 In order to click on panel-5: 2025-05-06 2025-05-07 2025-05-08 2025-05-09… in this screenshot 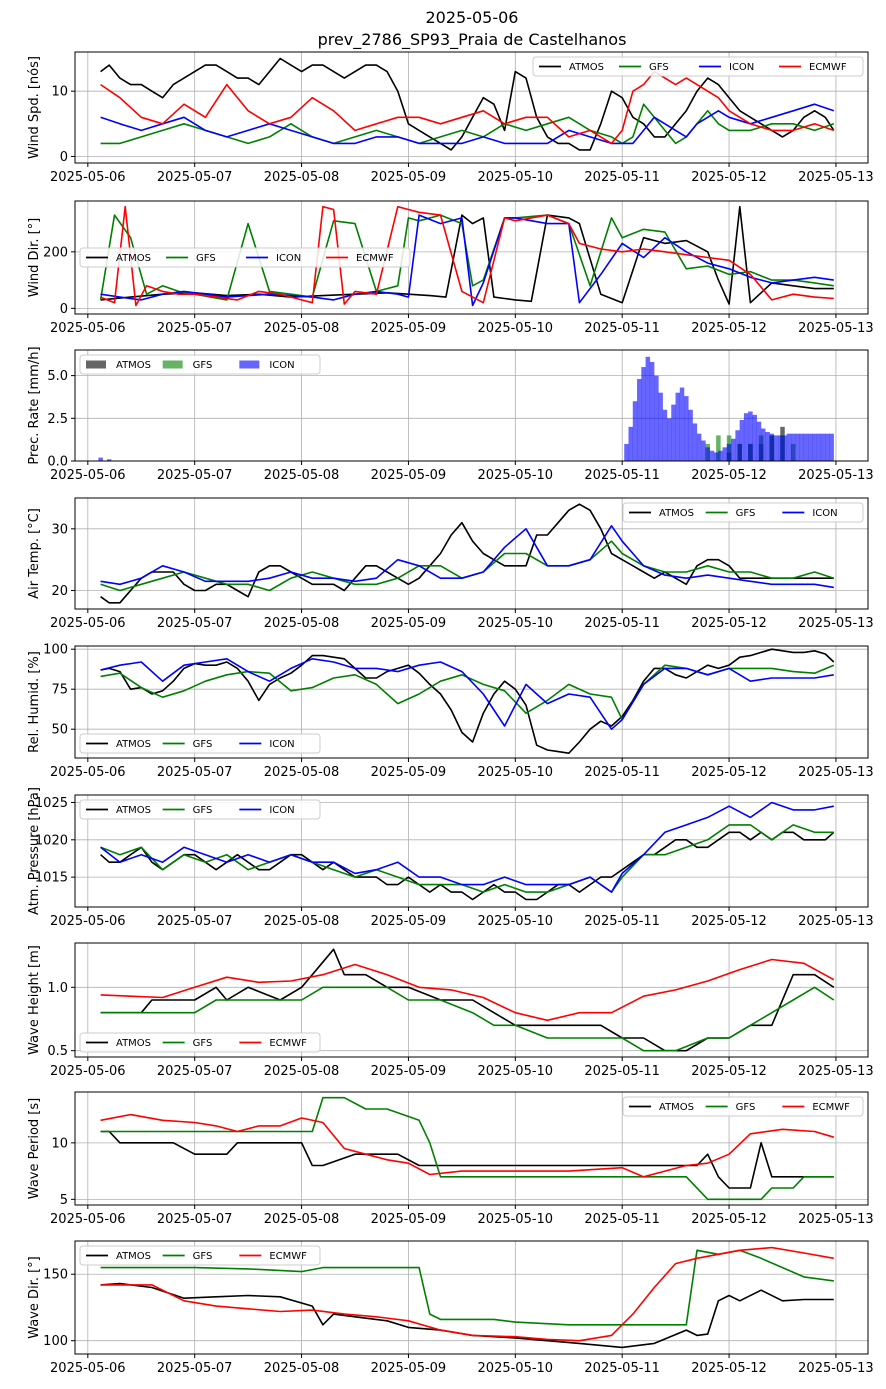, I will do `click(450, 711)`.